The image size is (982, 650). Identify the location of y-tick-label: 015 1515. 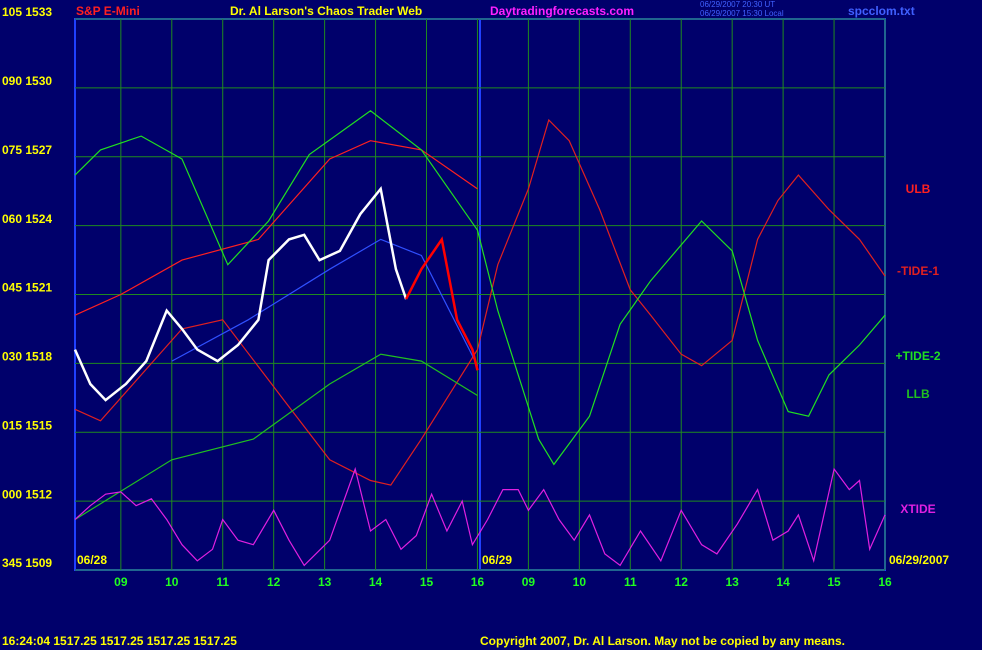
(27, 425).